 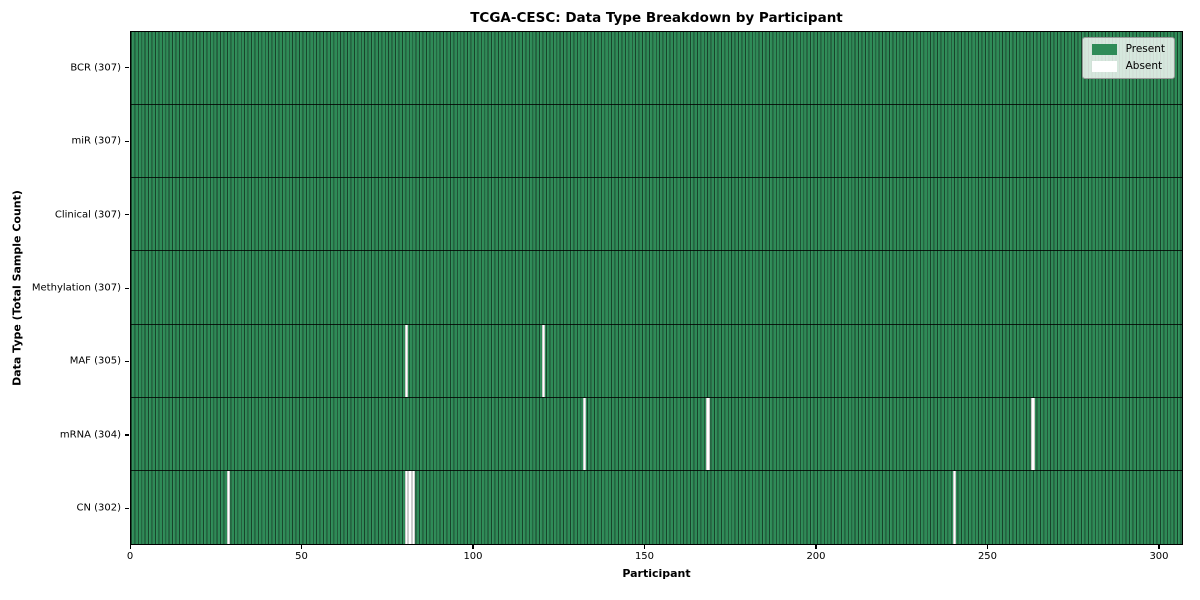 I want to click on y-tick-label: BCR (307), so click(x=95, y=68).